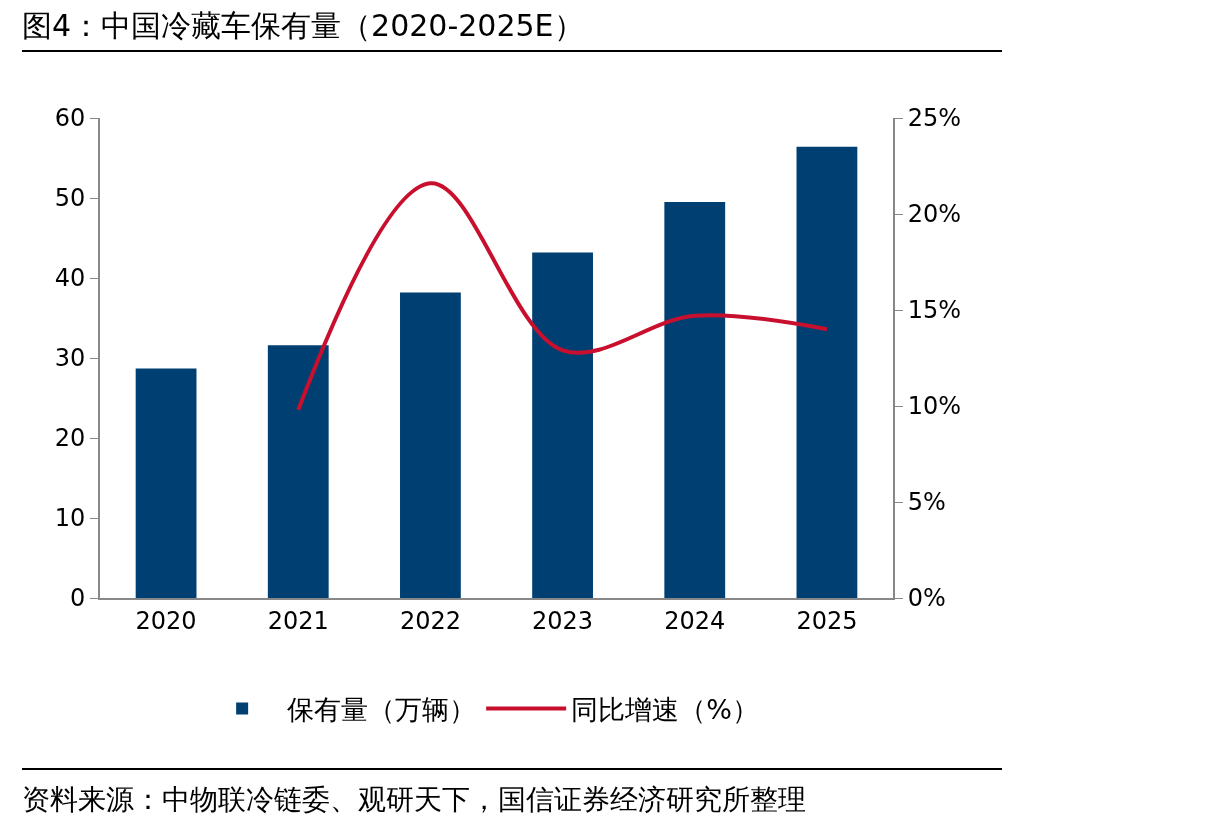 This screenshot has width=1217, height=837. I want to click on y2-tick-label: 0%, so click(926, 598).